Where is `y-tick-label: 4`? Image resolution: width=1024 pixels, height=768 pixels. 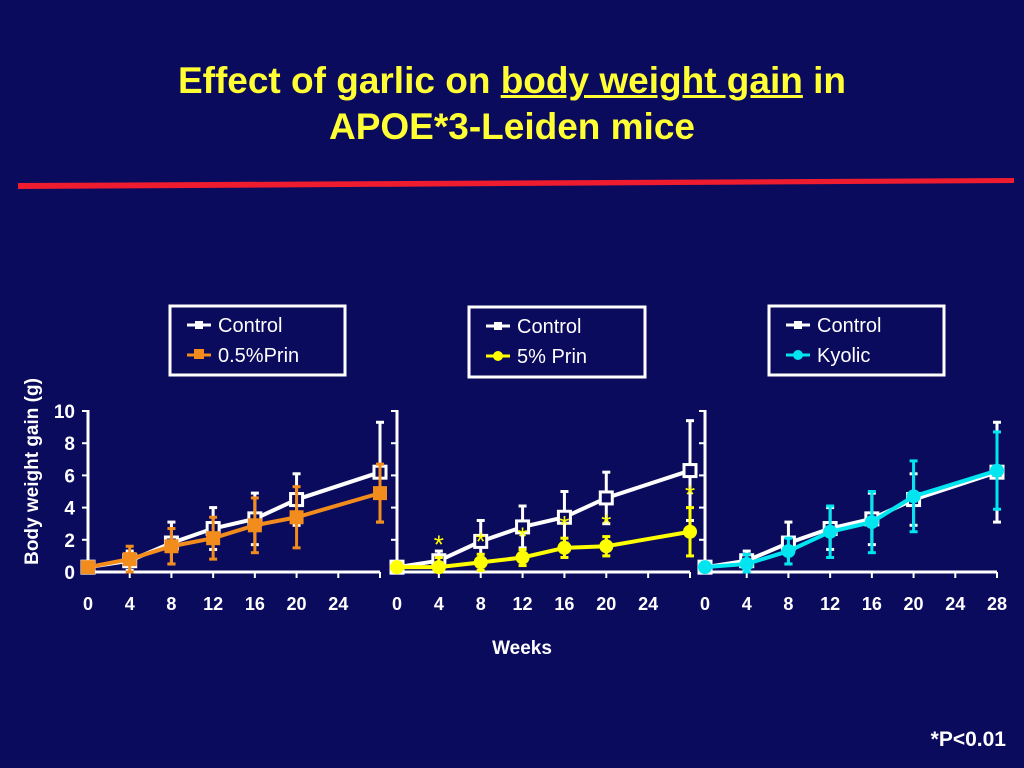
y-tick-label: 4 is located at coordinates (69, 509).